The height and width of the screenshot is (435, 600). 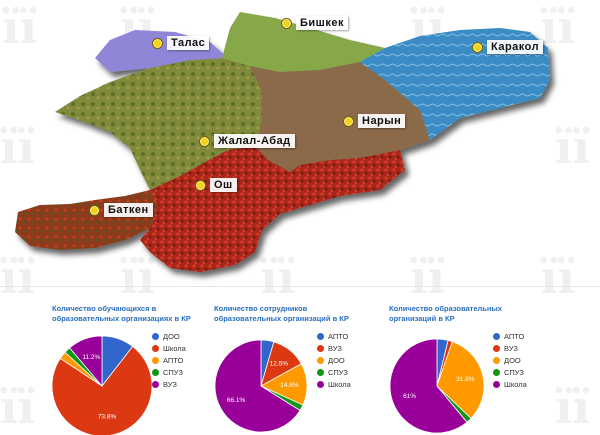 I want to click on pie-slice-label: 11.2%, so click(x=91, y=357).